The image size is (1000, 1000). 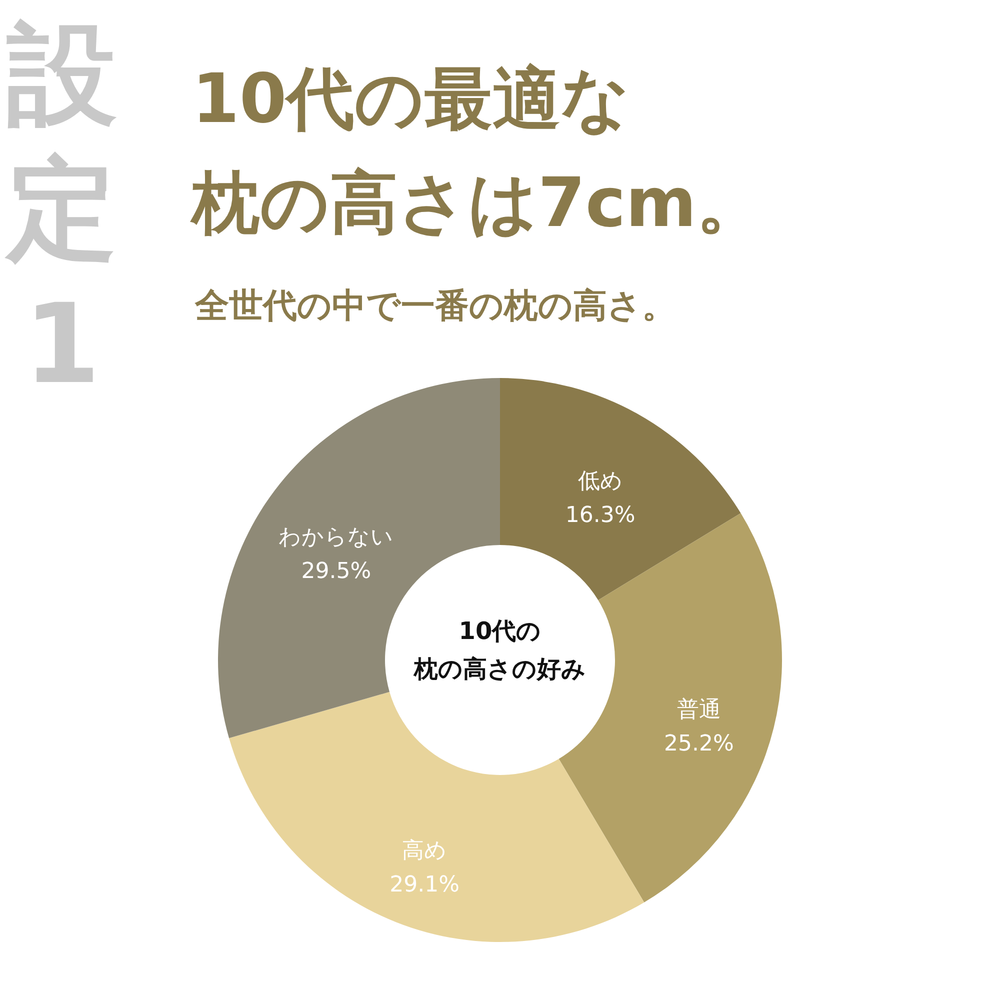 What do you see at coordinates (336, 537) in the screenshot?
I see `slice-label: わからない` at bounding box center [336, 537].